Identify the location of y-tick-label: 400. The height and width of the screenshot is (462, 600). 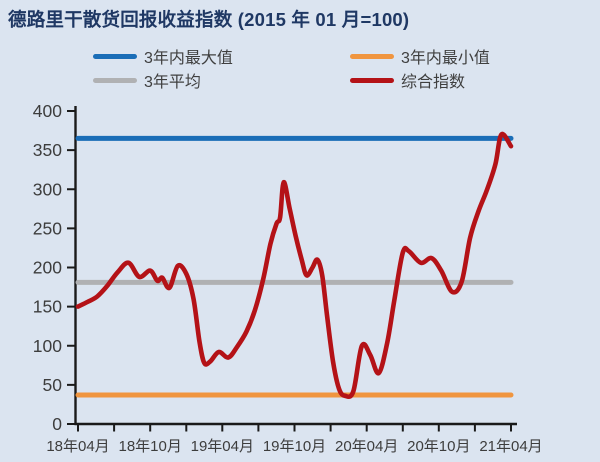
(47, 111).